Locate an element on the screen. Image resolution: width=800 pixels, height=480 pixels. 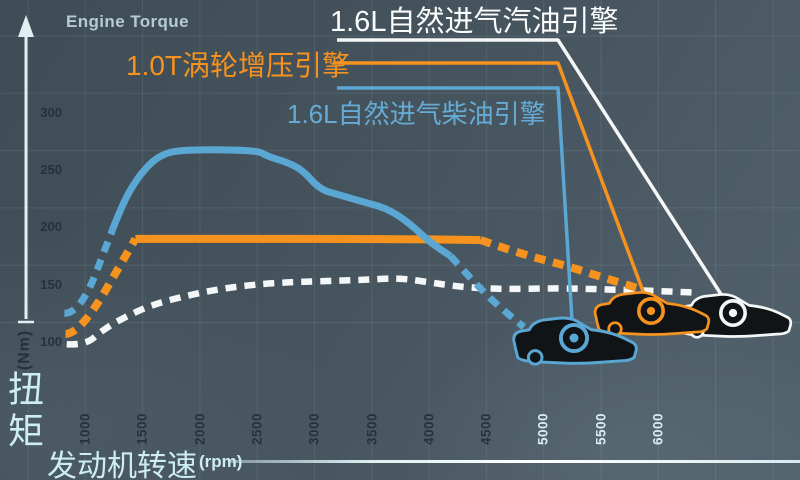
y-tick-label: 200 is located at coordinates (51, 227).